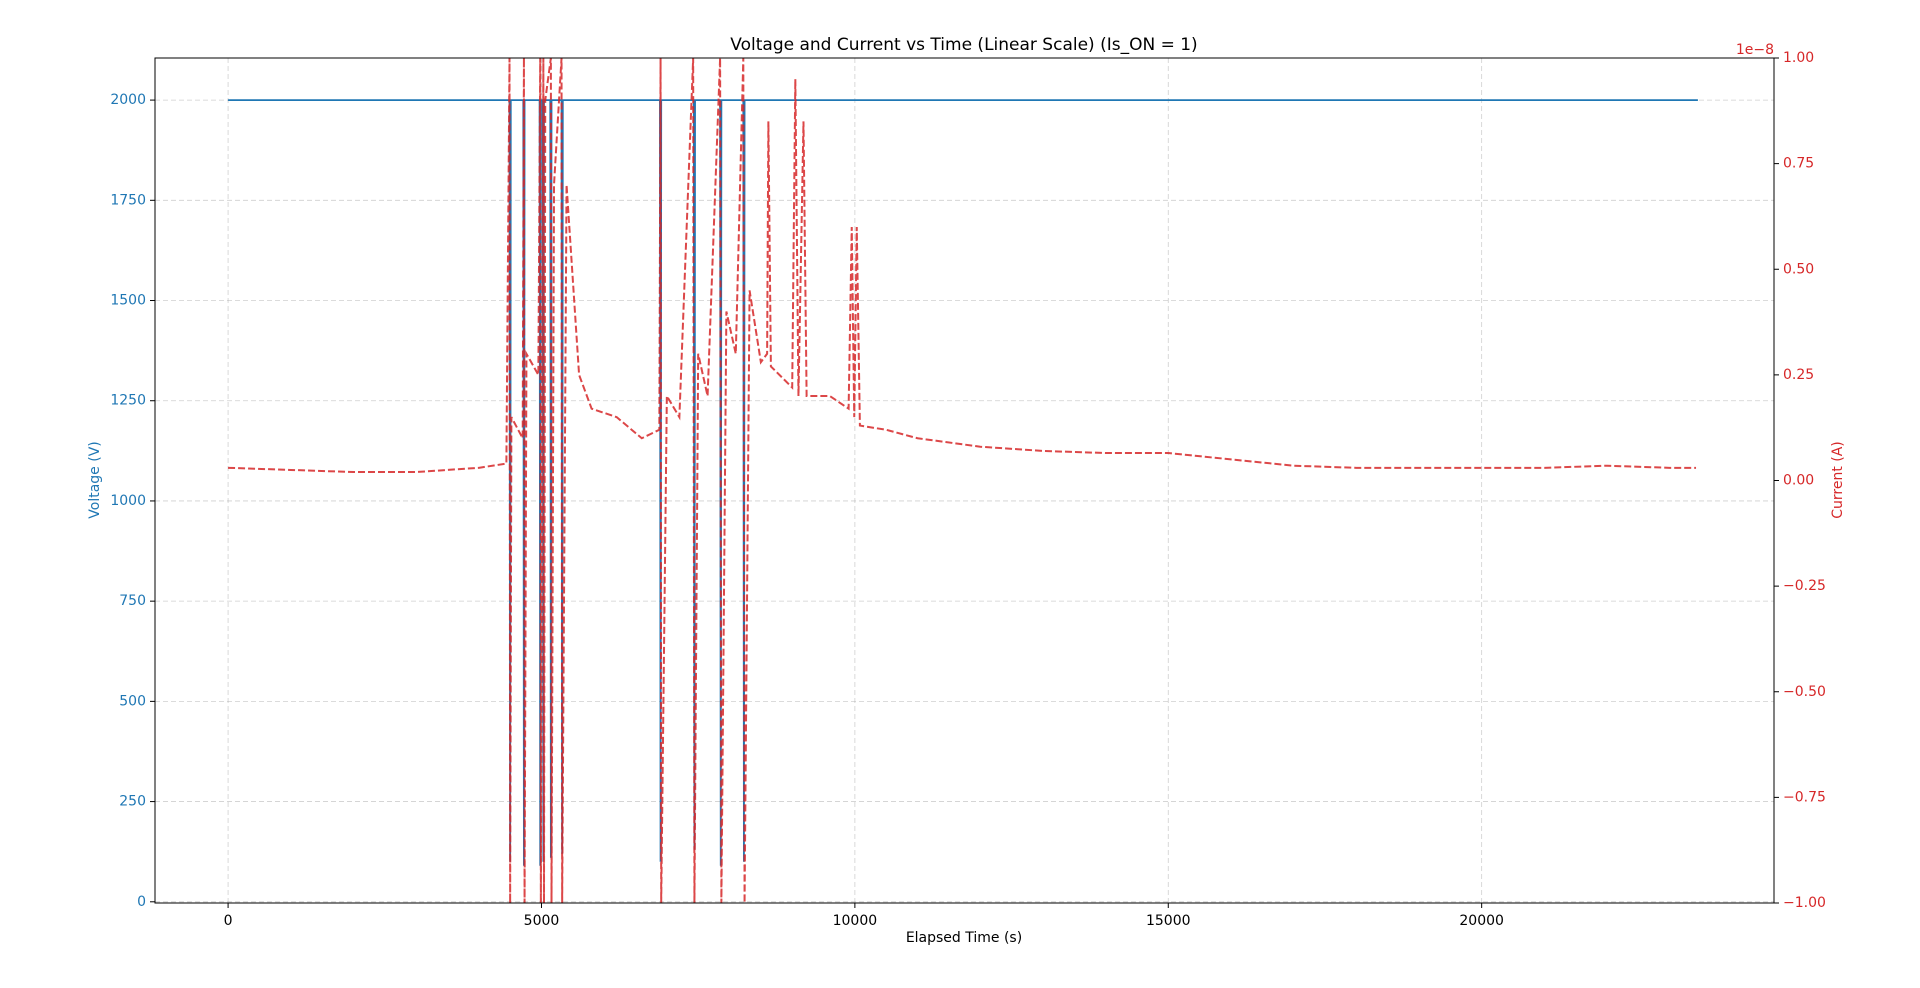  Describe the element at coordinates (132, 601) in the screenshot. I see `y-tick-label: 750` at that location.